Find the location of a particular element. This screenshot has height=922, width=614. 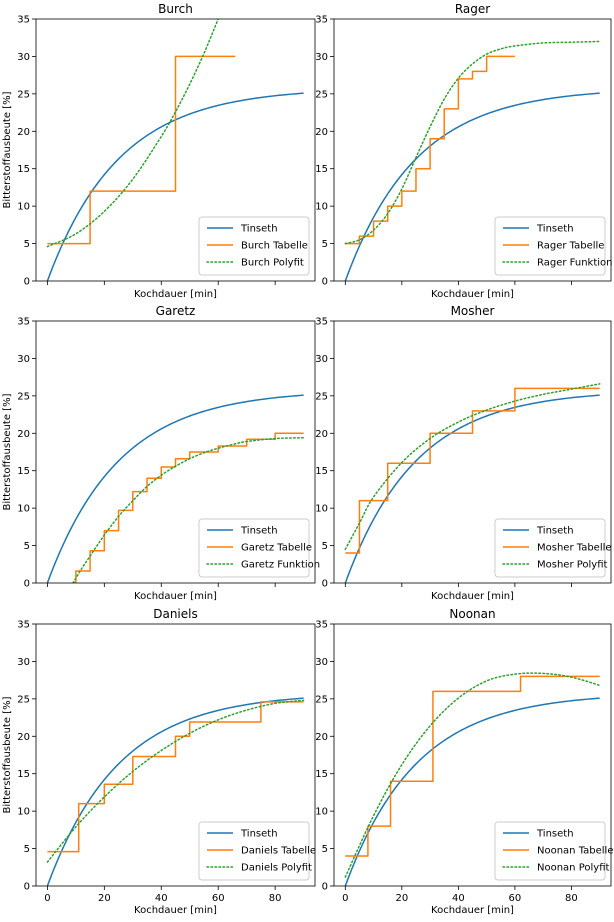

legend-label: Garetz Funktion is located at coordinates (280, 565).